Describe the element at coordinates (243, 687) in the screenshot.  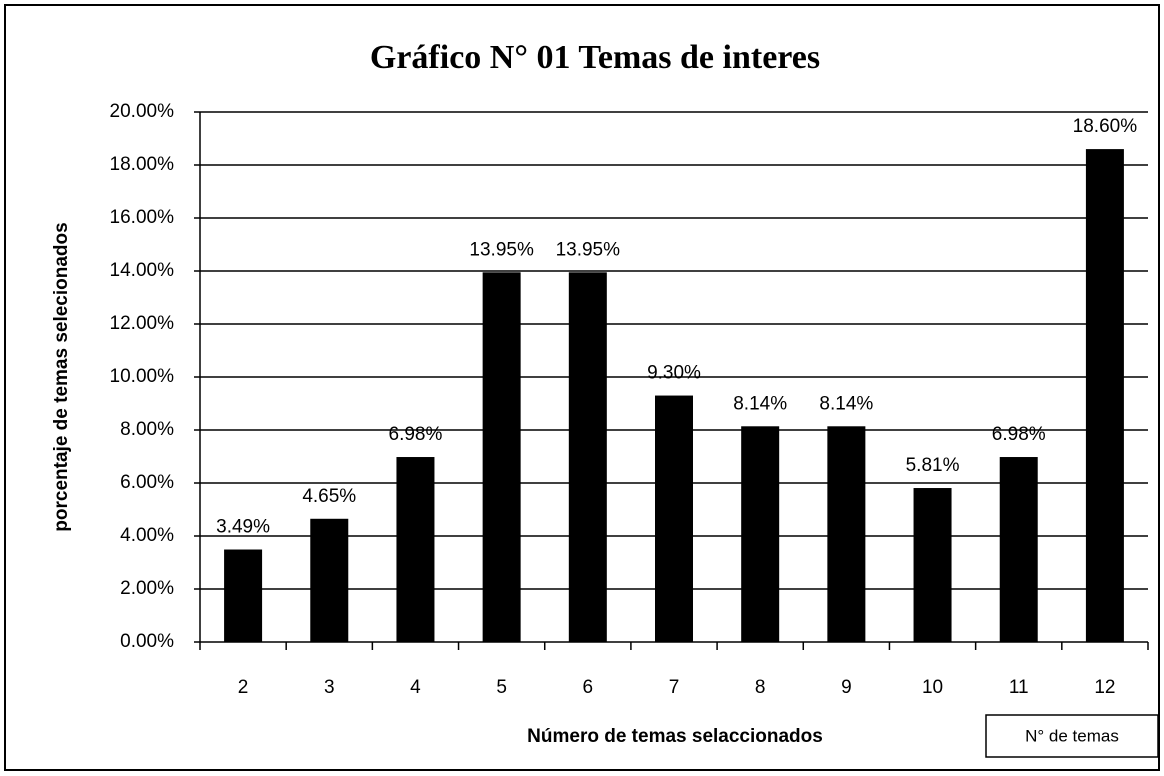
I see `x-tick-label: 2` at that location.